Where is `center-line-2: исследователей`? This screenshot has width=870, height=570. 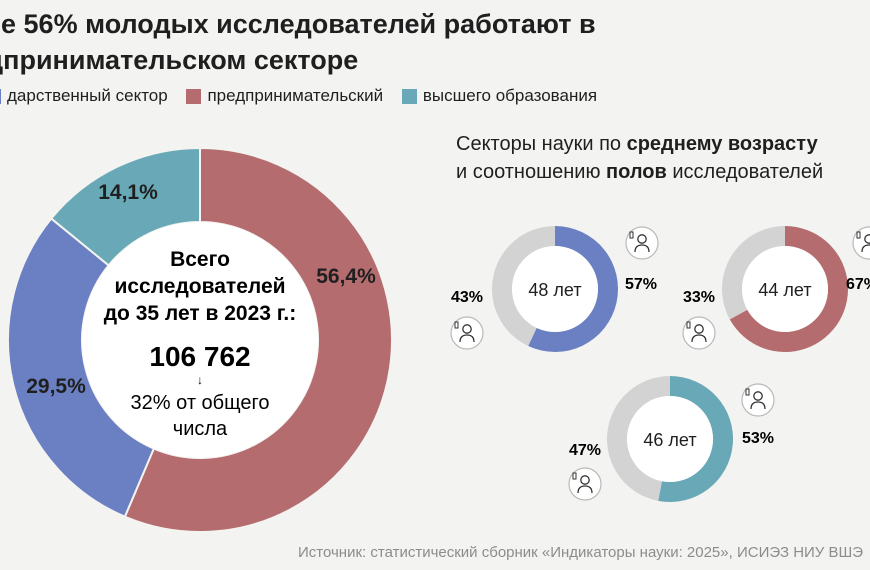
center-line-2: исследователей is located at coordinates (199, 286).